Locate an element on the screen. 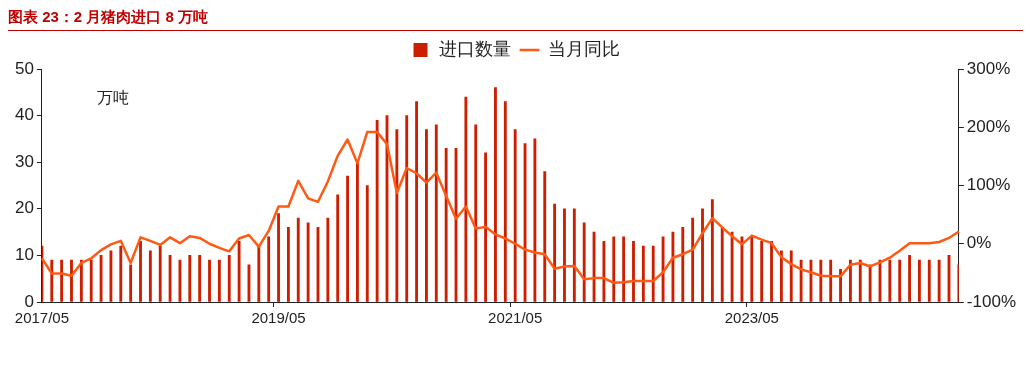 The width and height of the screenshot is (1031, 365). y2-tick-label: 100% is located at coordinates (988, 185).